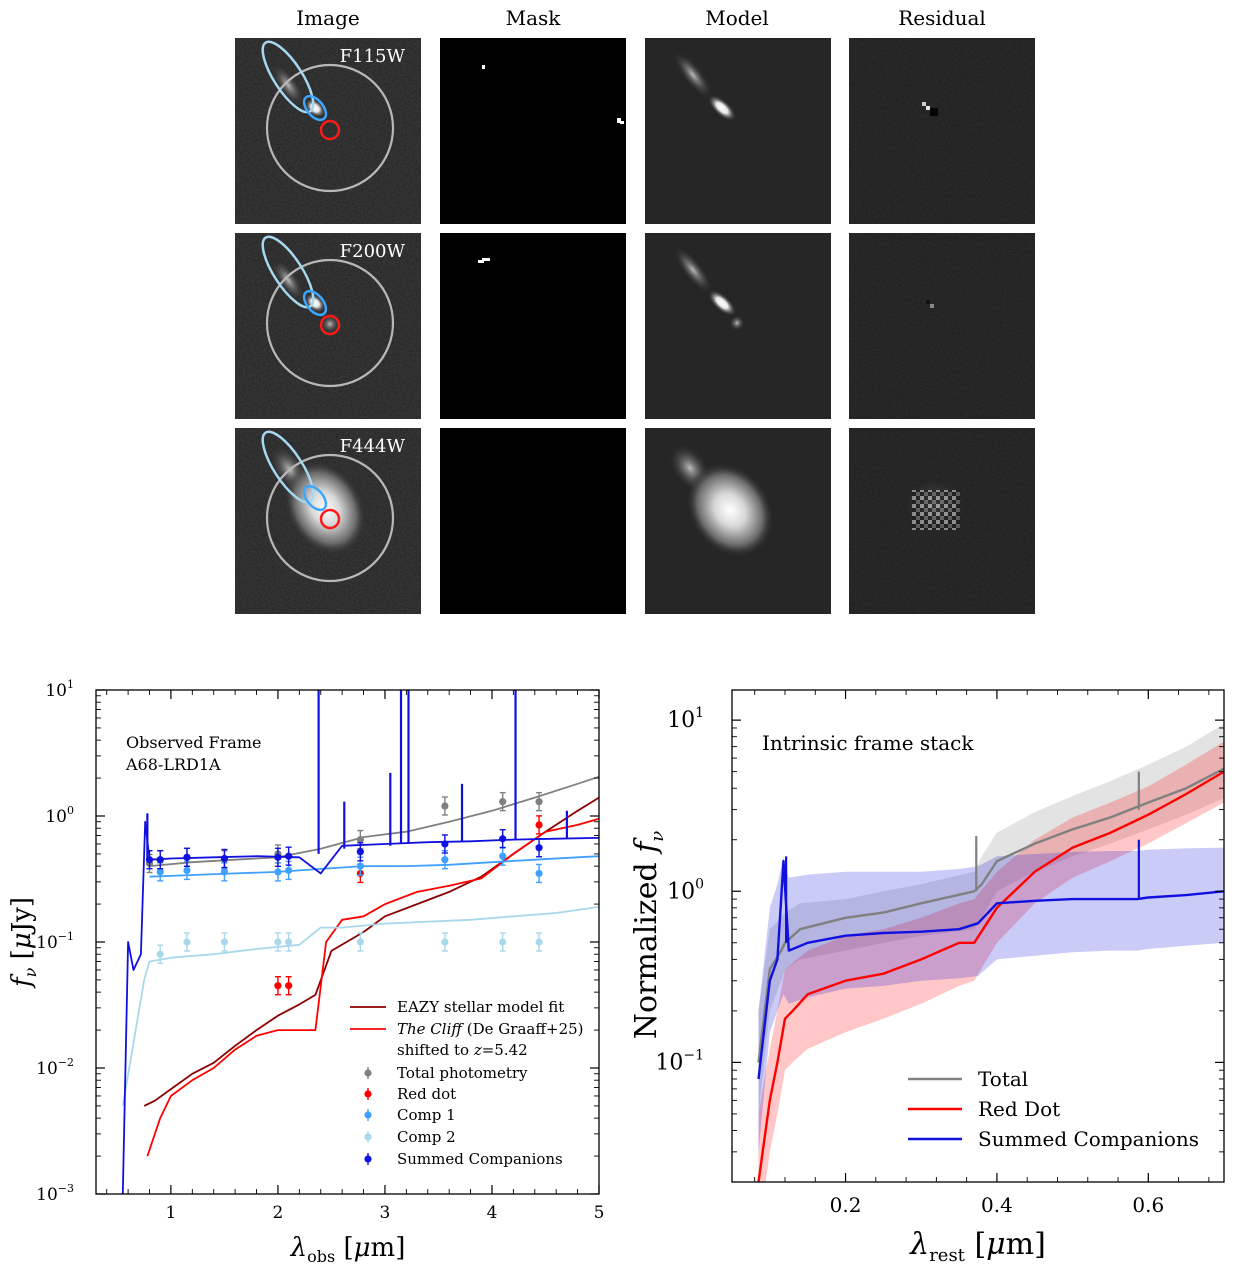 The image size is (1235, 1273). What do you see at coordinates (942, 131) in the screenshot?
I see `residual-panel-f115w` at bounding box center [942, 131].